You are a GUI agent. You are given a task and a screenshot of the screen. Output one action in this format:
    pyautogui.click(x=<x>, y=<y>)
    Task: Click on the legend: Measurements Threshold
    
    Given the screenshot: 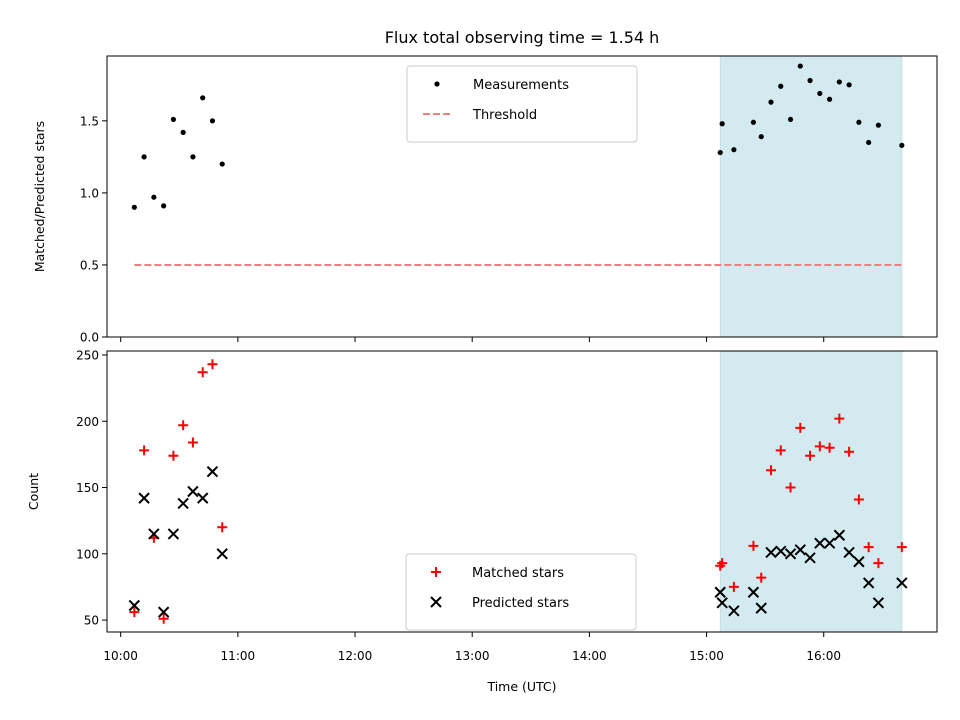 What is the action you would take?
    pyautogui.click(x=522, y=104)
    